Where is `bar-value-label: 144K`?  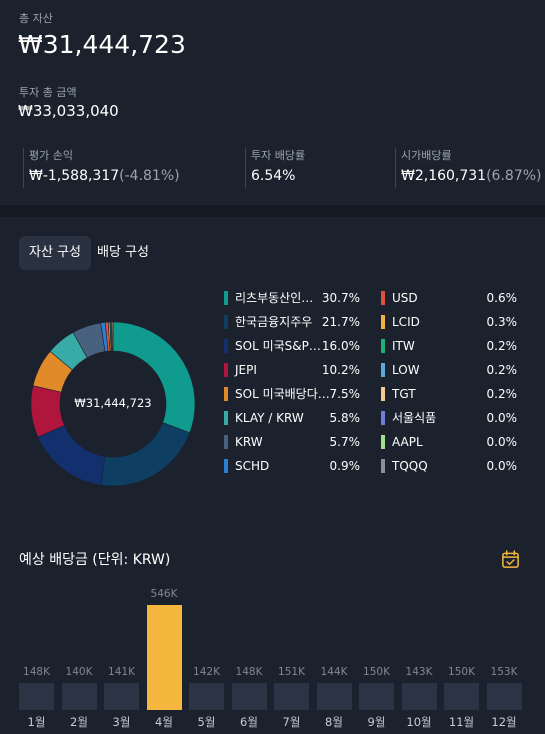
bar-value-label: 144K is located at coordinates (334, 672).